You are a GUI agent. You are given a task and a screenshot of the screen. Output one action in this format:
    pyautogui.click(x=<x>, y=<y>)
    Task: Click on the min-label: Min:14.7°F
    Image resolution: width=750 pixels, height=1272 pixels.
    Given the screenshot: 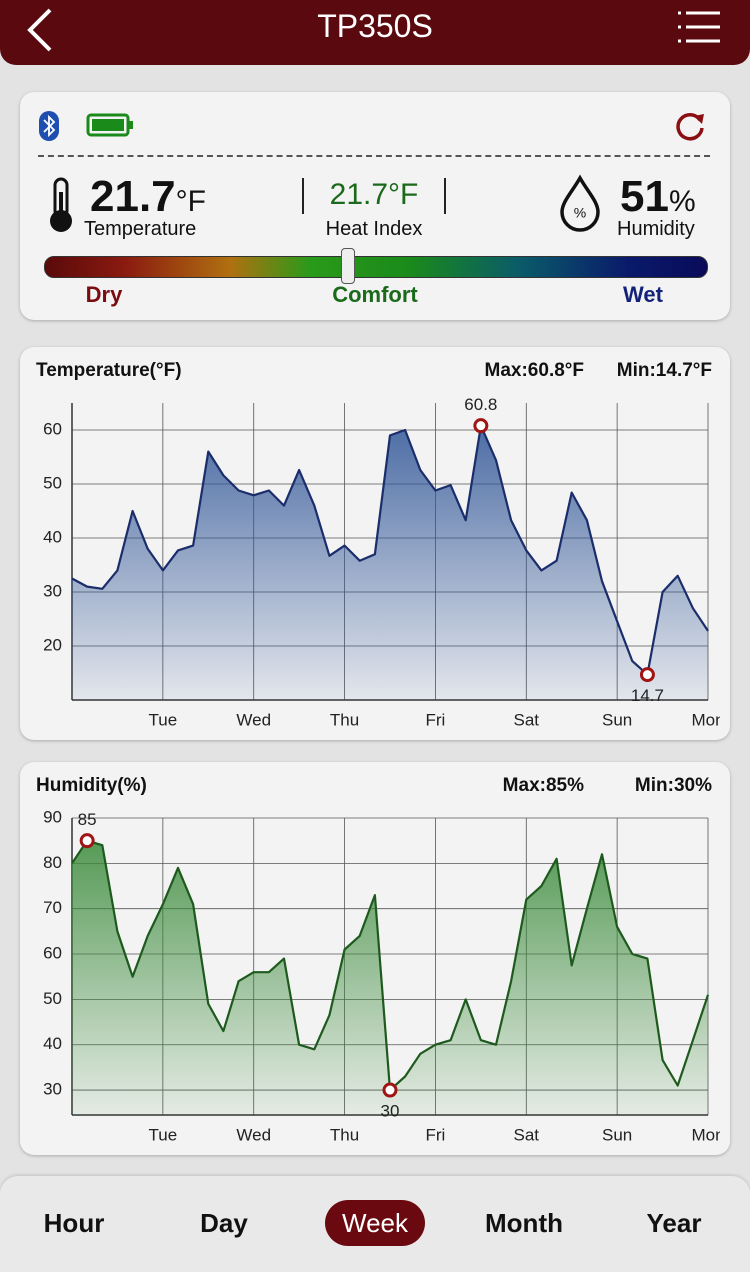 What is the action you would take?
    pyautogui.click(x=664, y=370)
    